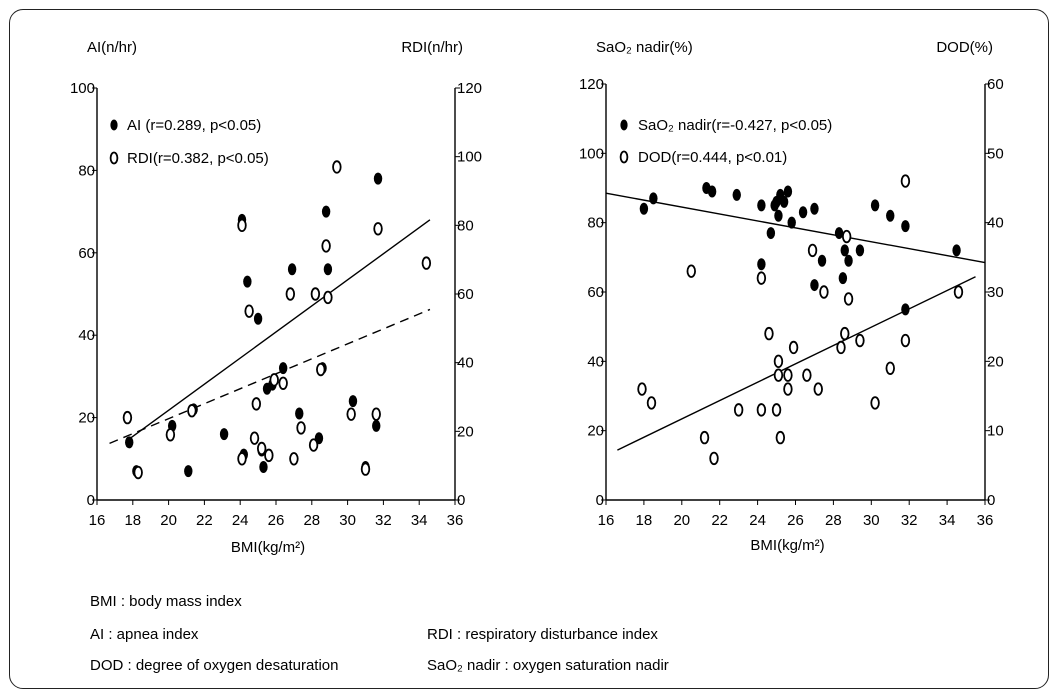 The image size is (1059, 698). What do you see at coordinates (268, 547) in the screenshot?
I see `x-axis-title: BMI(kg/m²)` at bounding box center [268, 547].